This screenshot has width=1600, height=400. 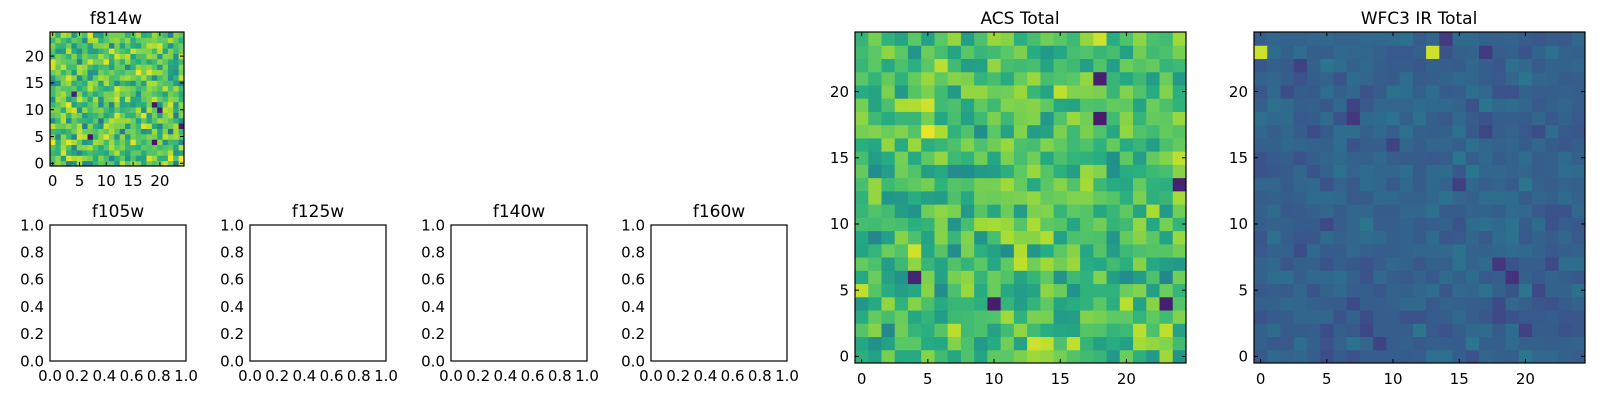 What do you see at coordinates (80, 181) in the screenshot?
I see `x-tick-label: 5` at bounding box center [80, 181].